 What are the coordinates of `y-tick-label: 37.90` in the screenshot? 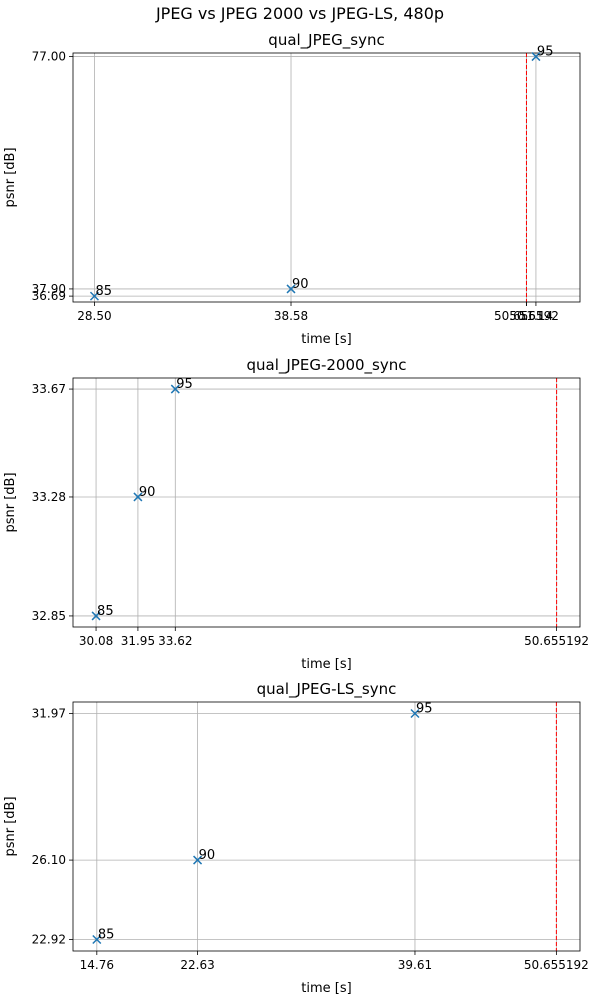 It's located at (49, 289).